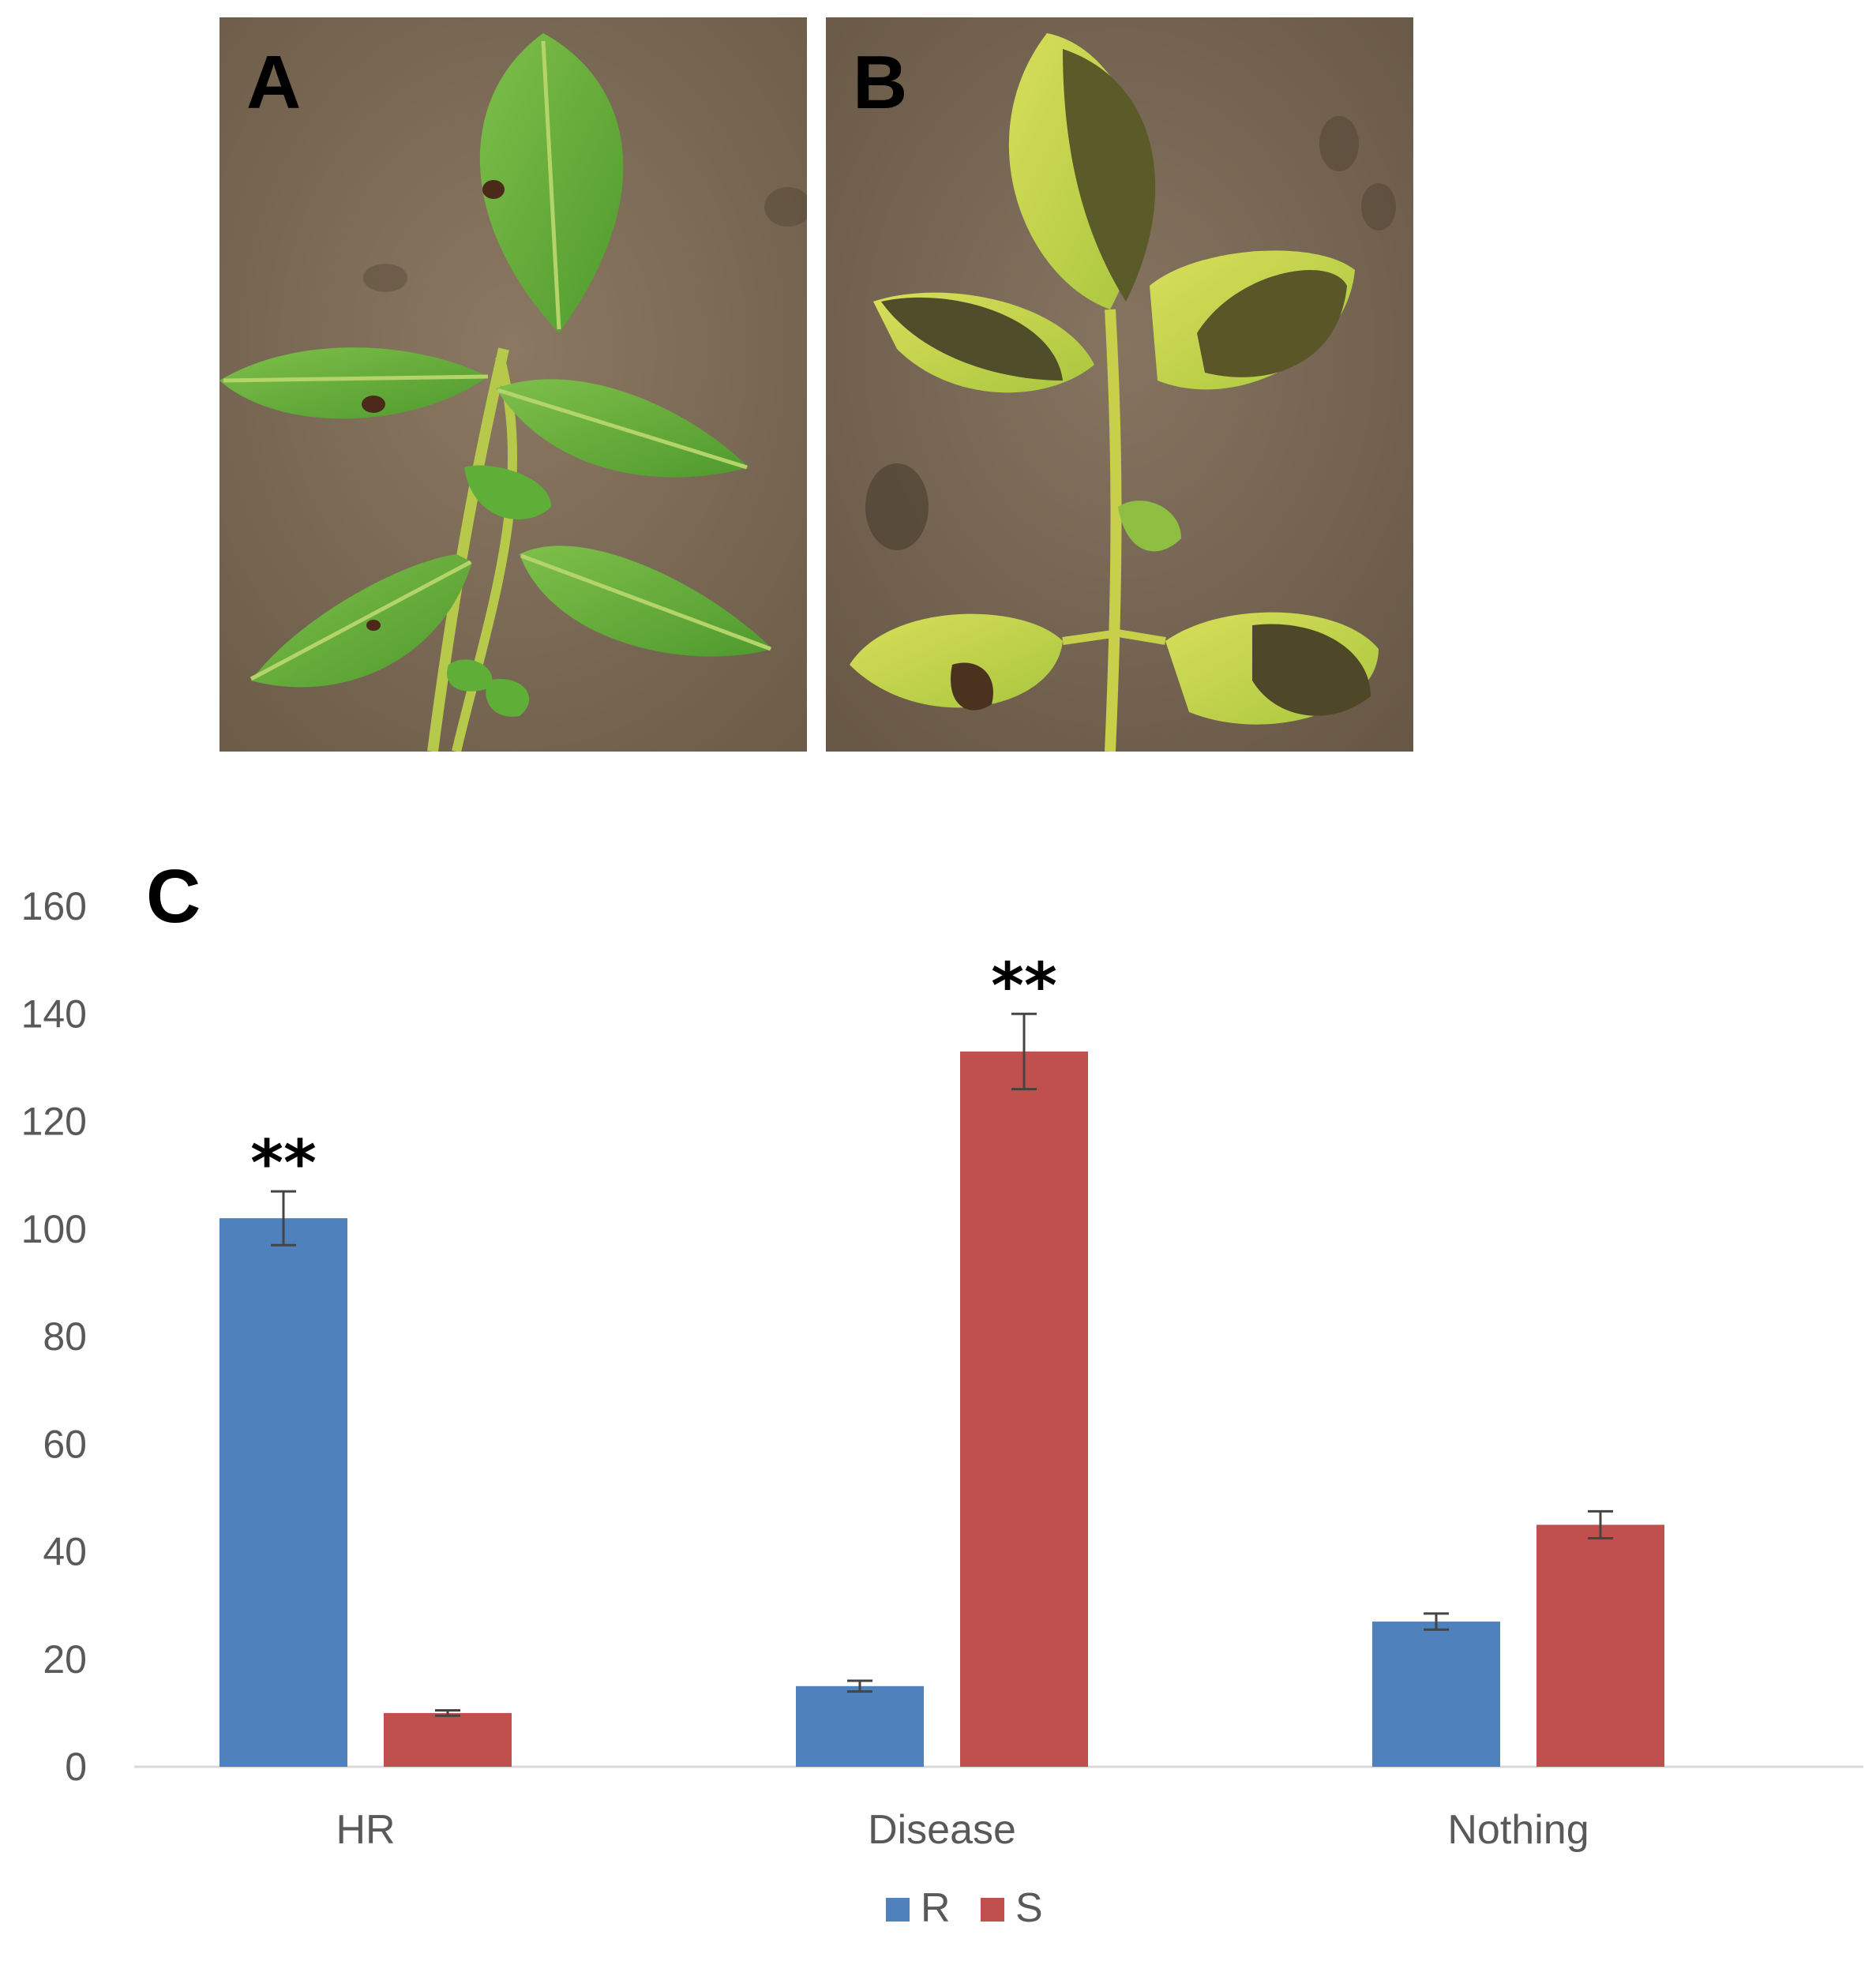 This screenshot has width=1876, height=1961. What do you see at coordinates (283, 1492) in the screenshot?
I see `bar-R-HR` at bounding box center [283, 1492].